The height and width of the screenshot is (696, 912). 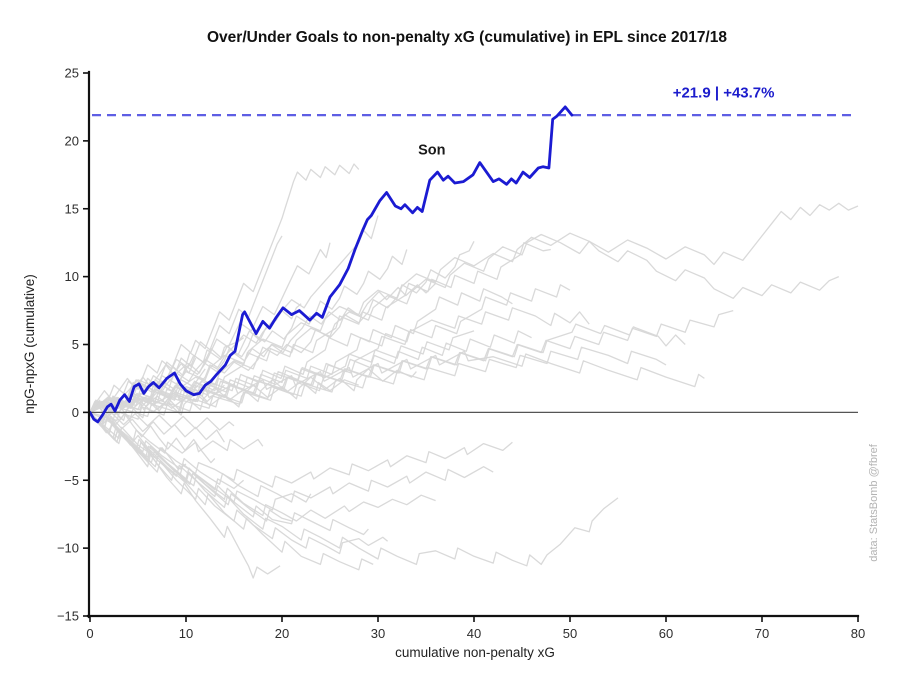 What do you see at coordinates (378, 633) in the screenshot?
I see `x-tick-label: 30` at bounding box center [378, 633].